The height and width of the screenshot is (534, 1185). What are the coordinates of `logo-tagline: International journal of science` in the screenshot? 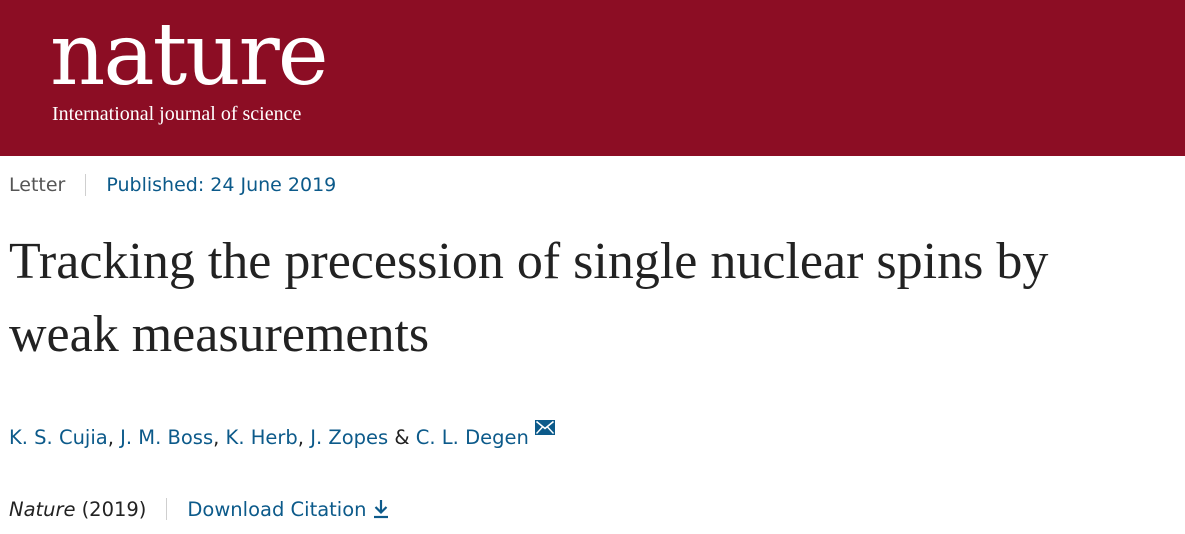 It's located at (177, 114).